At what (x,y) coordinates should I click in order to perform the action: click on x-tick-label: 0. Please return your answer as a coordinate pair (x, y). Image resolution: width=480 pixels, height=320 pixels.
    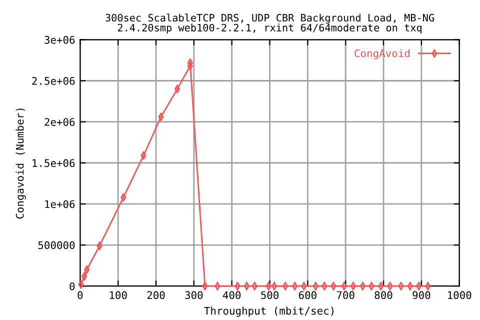
    Looking at the image, I should click on (80, 295).